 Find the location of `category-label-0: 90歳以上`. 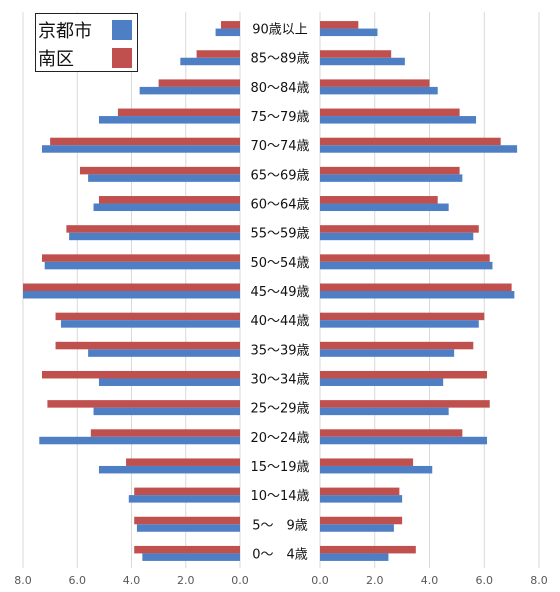

category-label-0: 90歳以上 is located at coordinates (280, 30).